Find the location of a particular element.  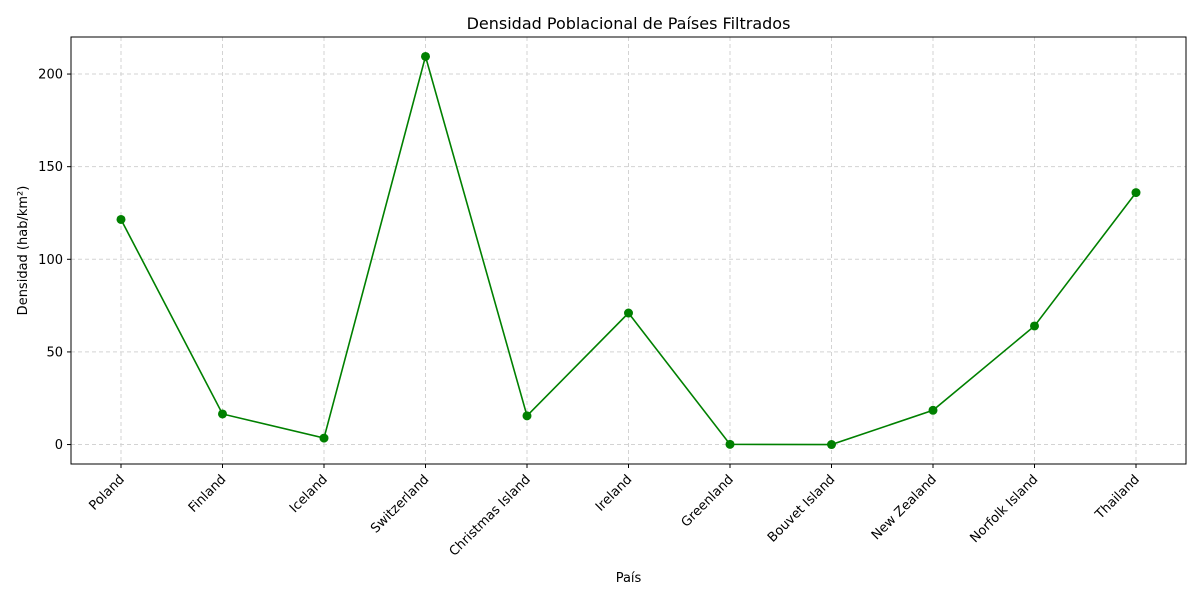

x-tick-label: Thailand is located at coordinates (1117, 497).